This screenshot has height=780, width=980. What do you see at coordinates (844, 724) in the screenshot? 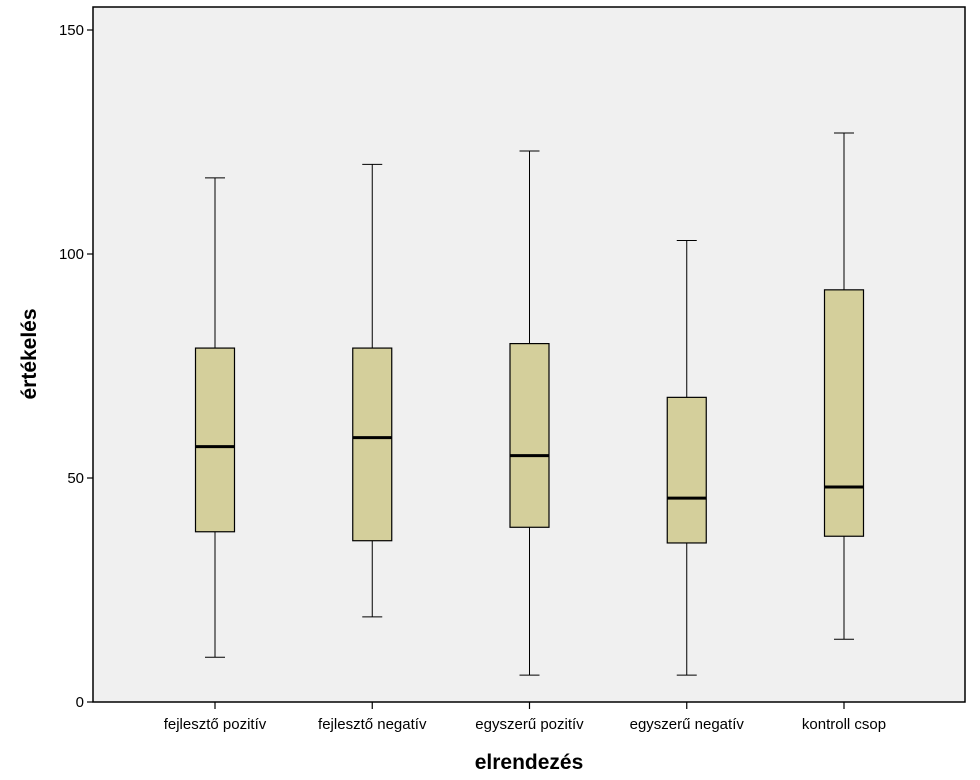
I see `x-tick-label: kontroll csop` at bounding box center [844, 724].